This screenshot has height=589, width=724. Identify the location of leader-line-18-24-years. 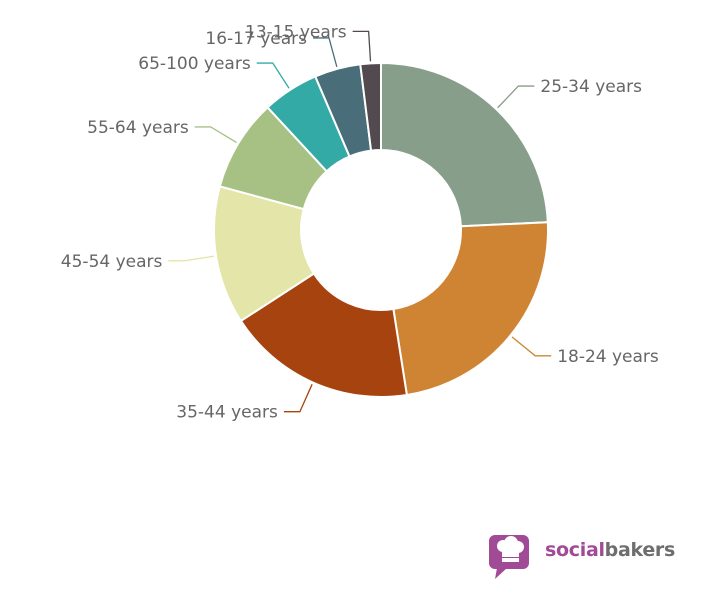
(531, 346).